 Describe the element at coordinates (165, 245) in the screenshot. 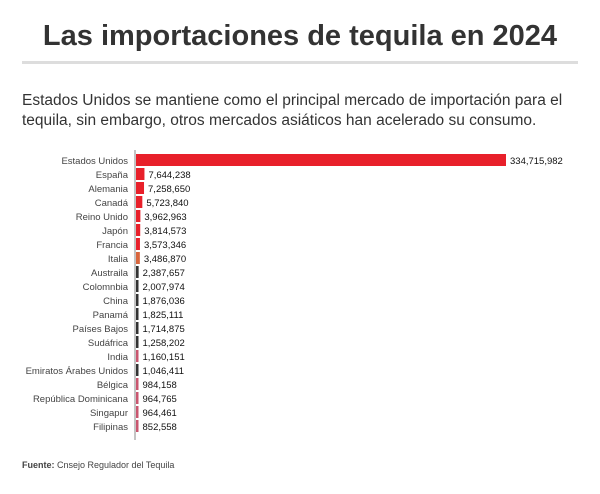

I see `value-label: 3,573,346` at that location.